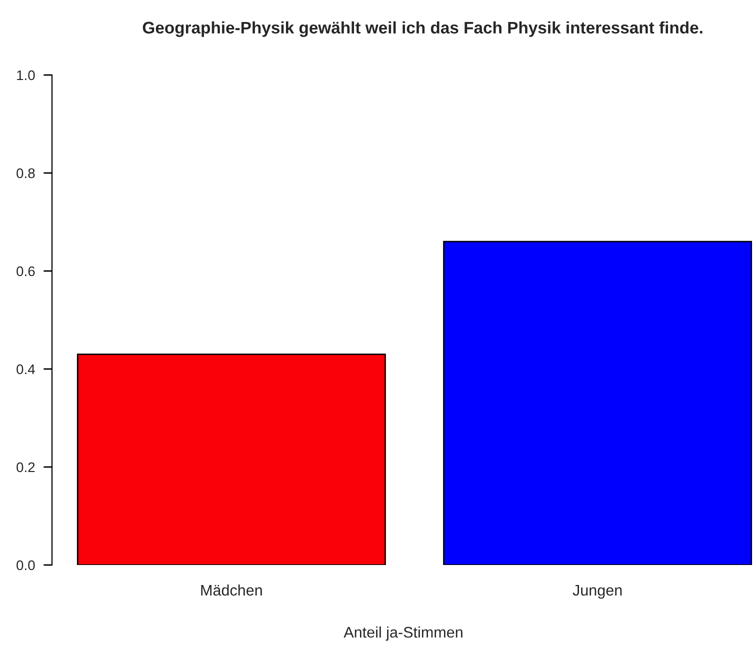 The height and width of the screenshot is (648, 755). What do you see at coordinates (25, 467) in the screenshot?
I see `y-tick-label: 0.2` at bounding box center [25, 467].